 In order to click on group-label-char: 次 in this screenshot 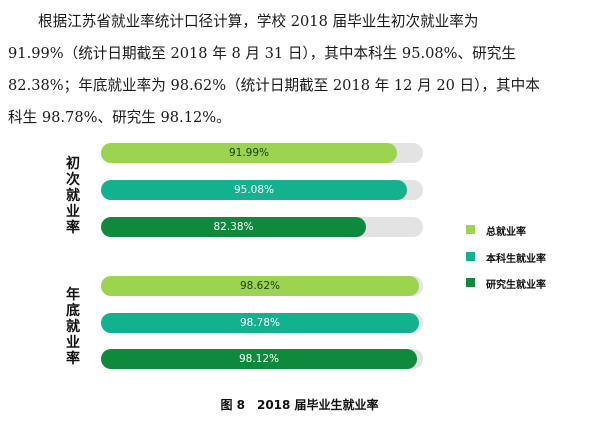, I will do `click(73, 180)`.